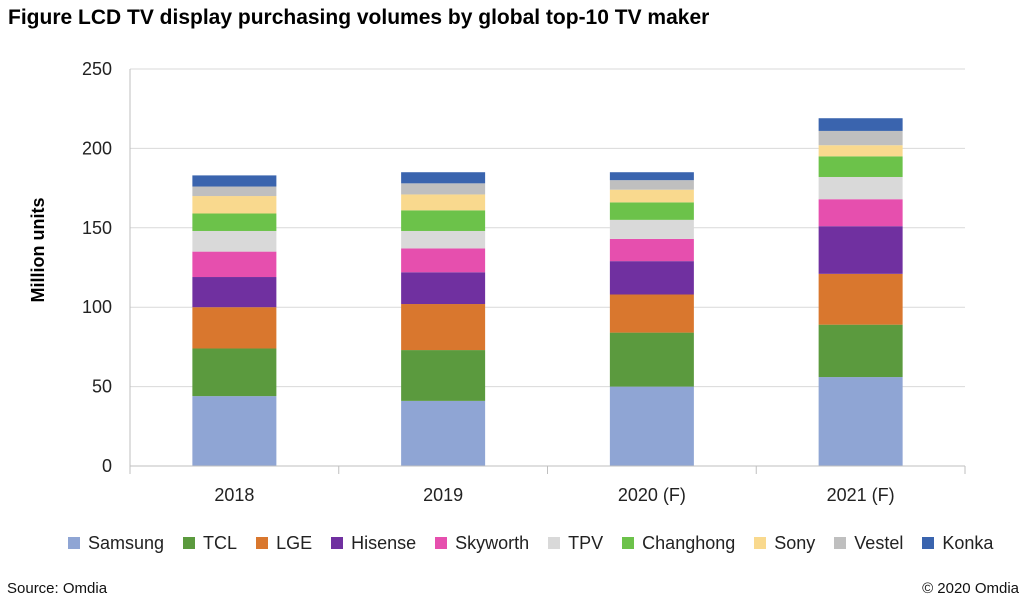 This screenshot has height=605, width=1027. I want to click on y-tick-label: 200, so click(97, 148).